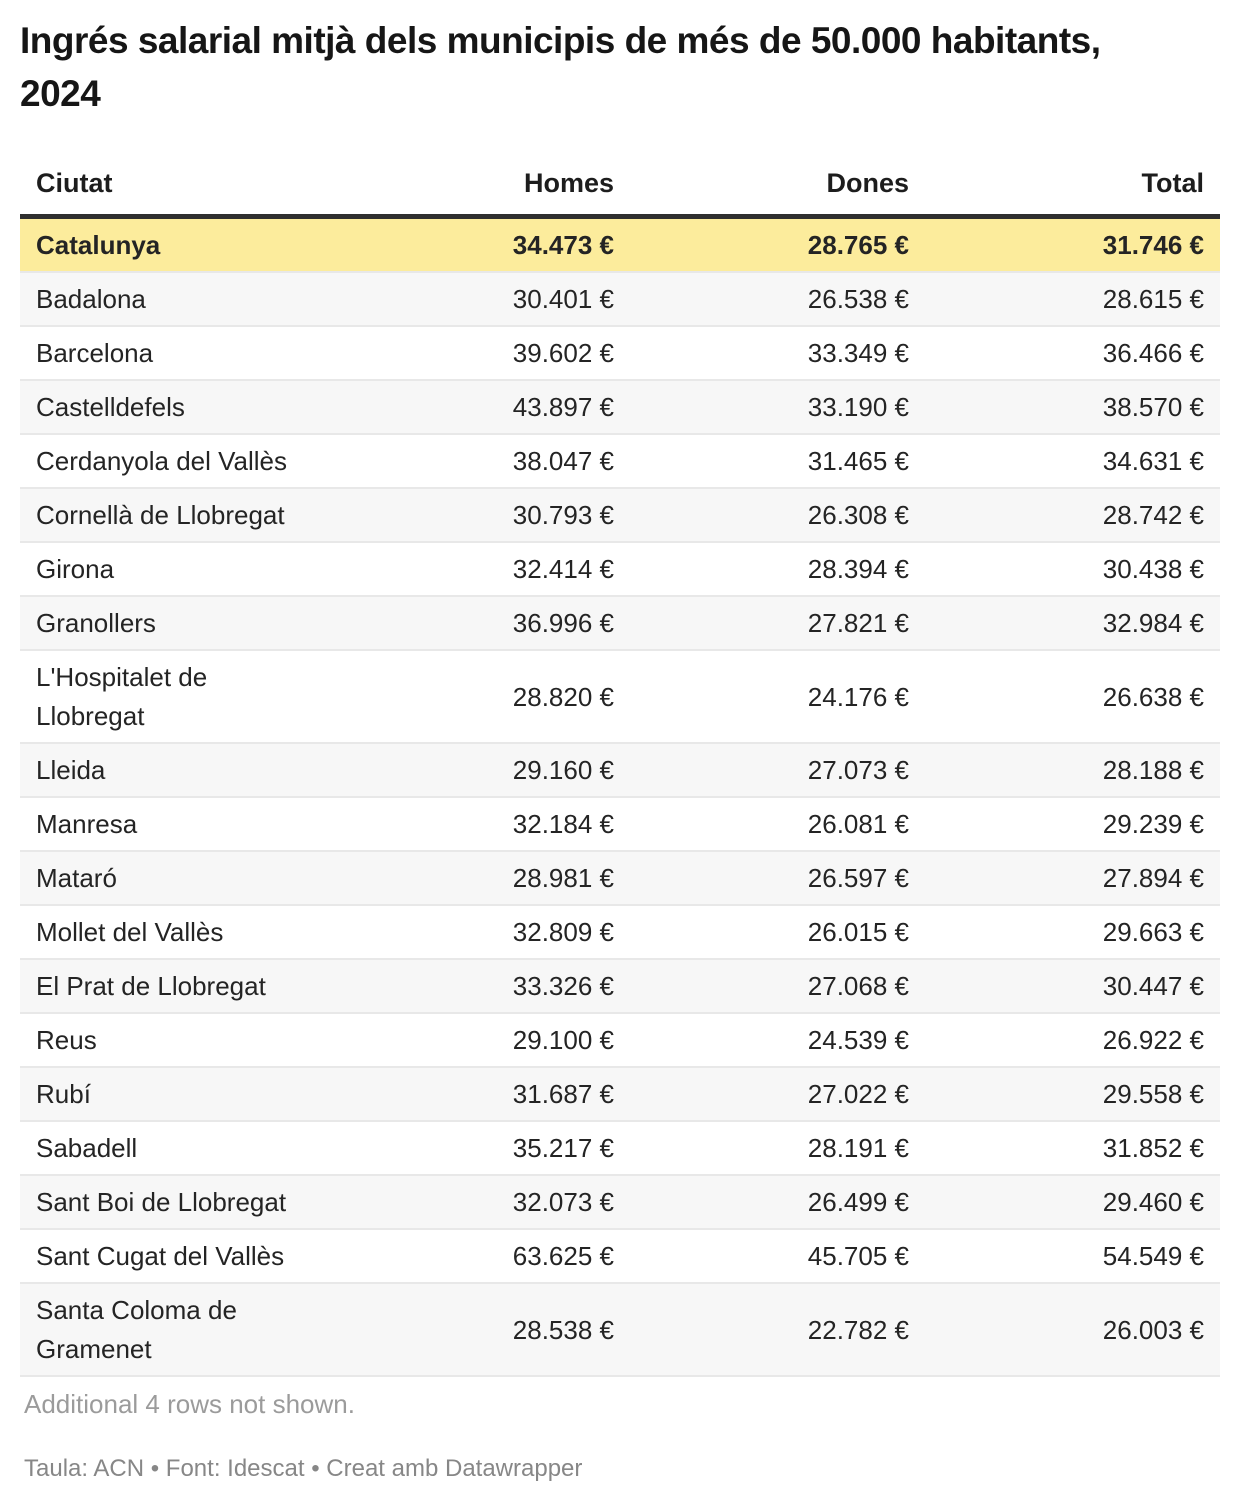 The width and height of the screenshot is (1240, 1510). Describe the element at coordinates (777, 407) in the screenshot. I see `value-cell: 33.190 €` at that location.